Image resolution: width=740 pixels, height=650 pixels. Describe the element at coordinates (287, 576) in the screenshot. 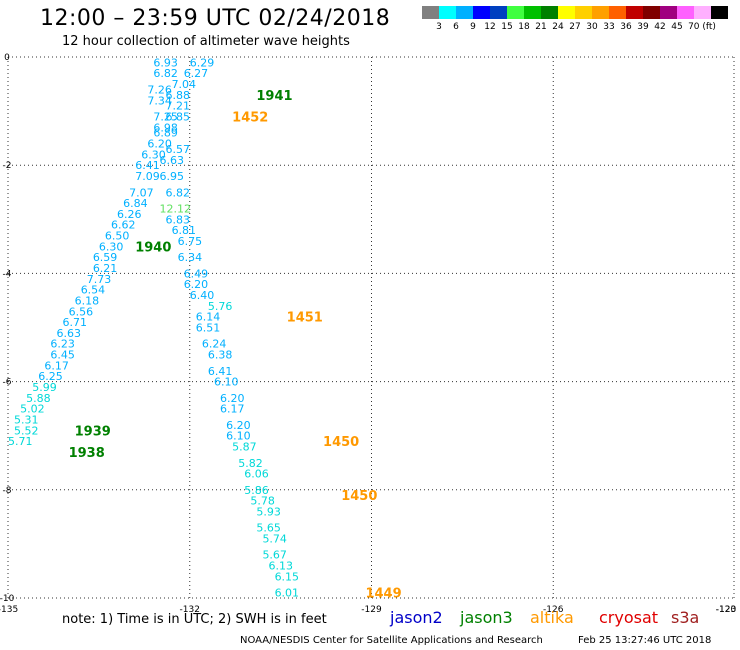

I see `wave-height-value: 6.15` at that location.